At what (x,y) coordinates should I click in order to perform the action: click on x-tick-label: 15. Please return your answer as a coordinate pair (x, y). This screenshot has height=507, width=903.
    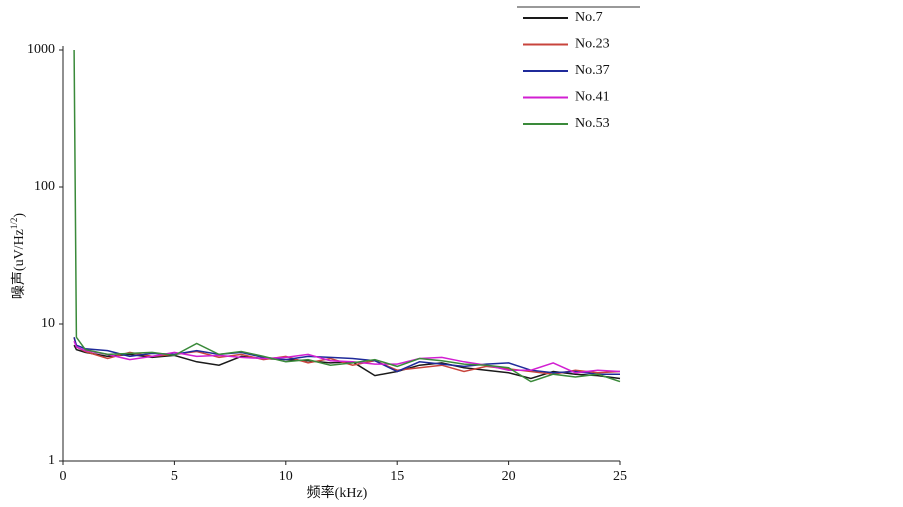
    Looking at the image, I should click on (397, 476).